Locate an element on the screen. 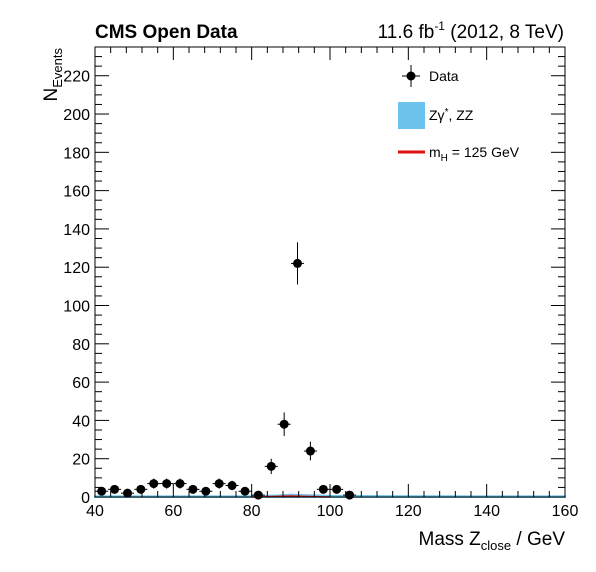  x-tick-label: 140 is located at coordinates (486, 511).